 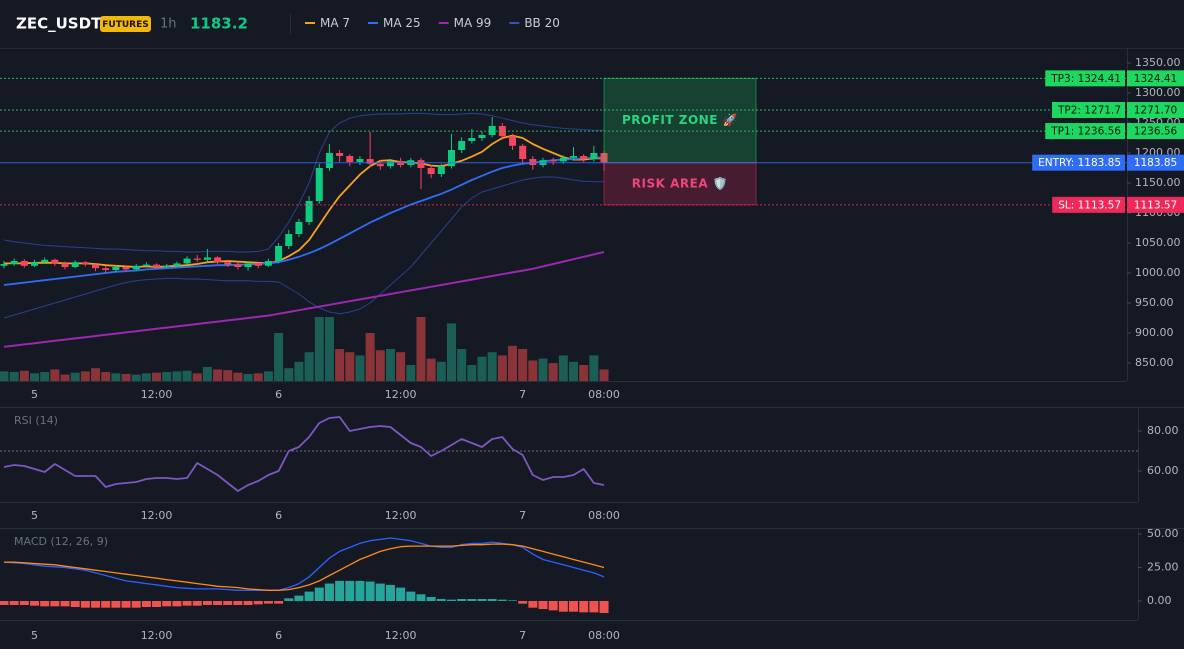 I want to click on y-tick-label: 0.00, so click(x=1159, y=600).